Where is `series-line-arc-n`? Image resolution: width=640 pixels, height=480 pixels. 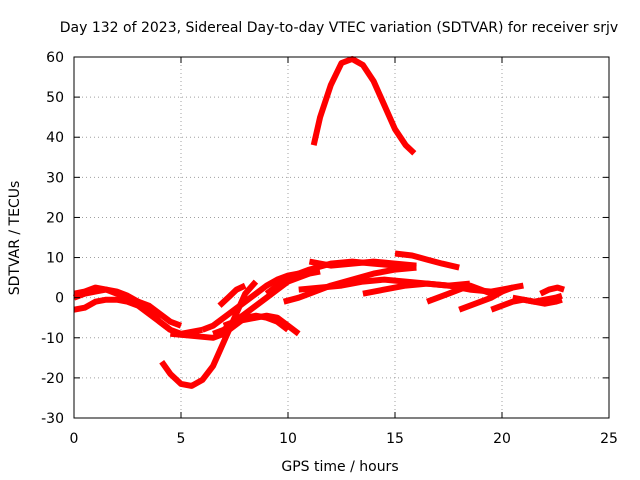
series-line-arc-n is located at coordinates (427, 260).